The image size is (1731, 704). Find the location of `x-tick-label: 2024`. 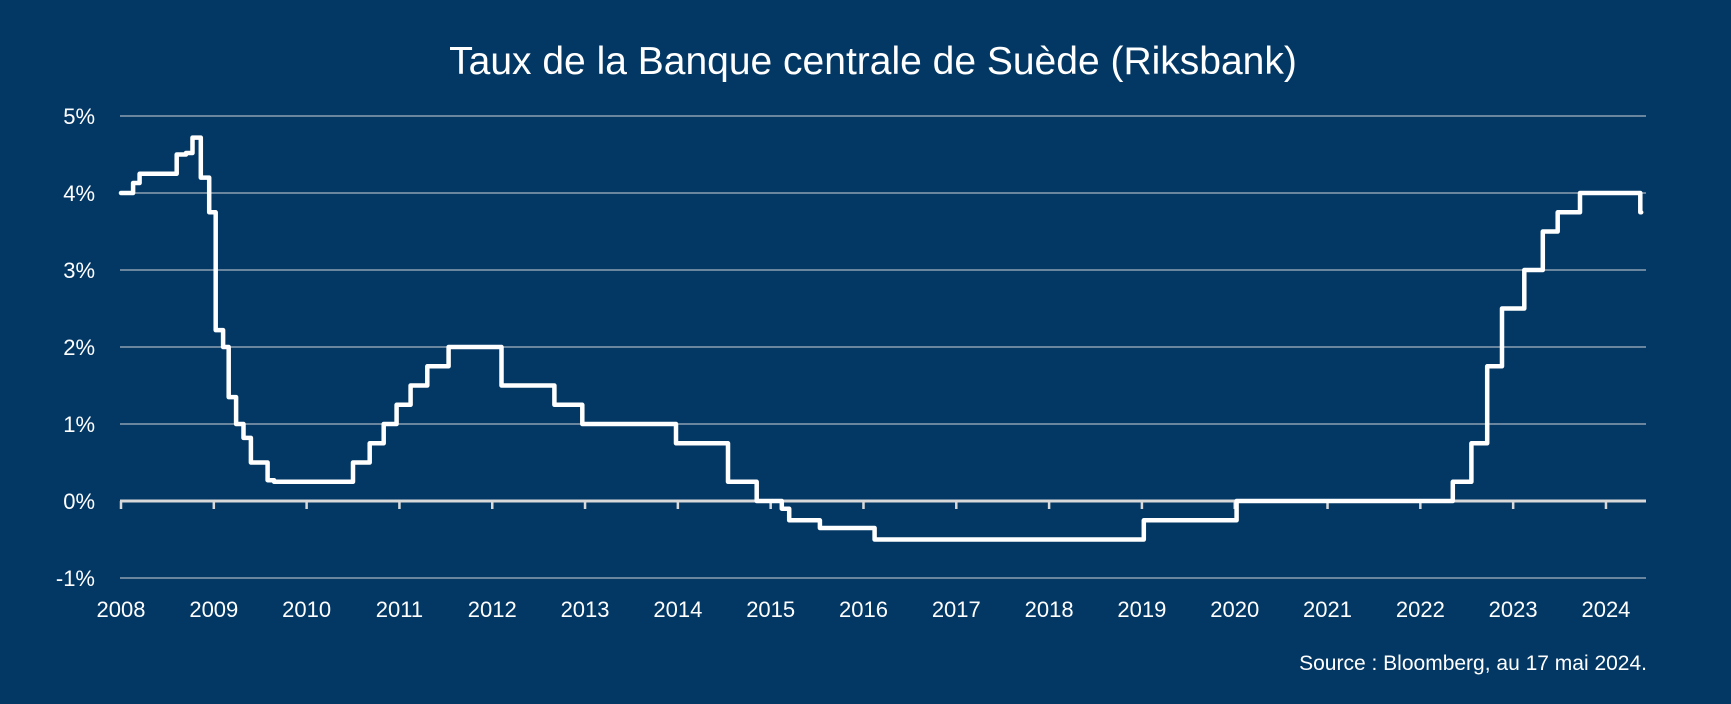

x-tick-label: 2024 is located at coordinates (1605, 609).